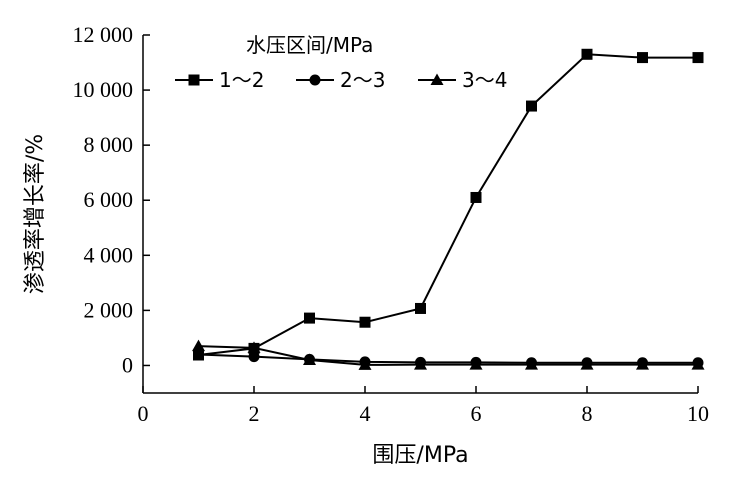 Image resolution: width=754 pixels, height=490 pixels. What do you see at coordinates (127, 364) in the screenshot?
I see `y-tick-label: 0` at bounding box center [127, 364].